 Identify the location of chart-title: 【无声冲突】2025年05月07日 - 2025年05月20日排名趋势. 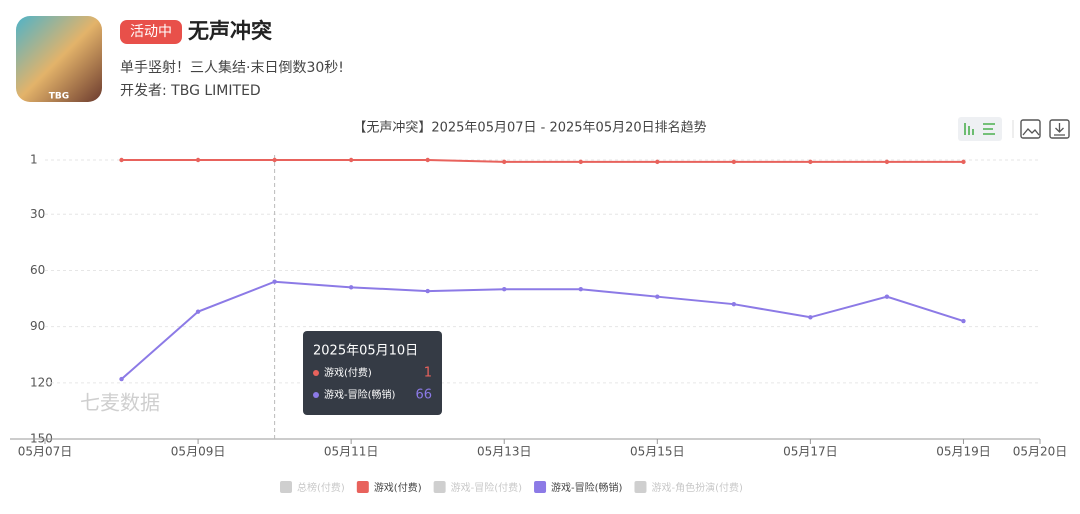
(529, 128).